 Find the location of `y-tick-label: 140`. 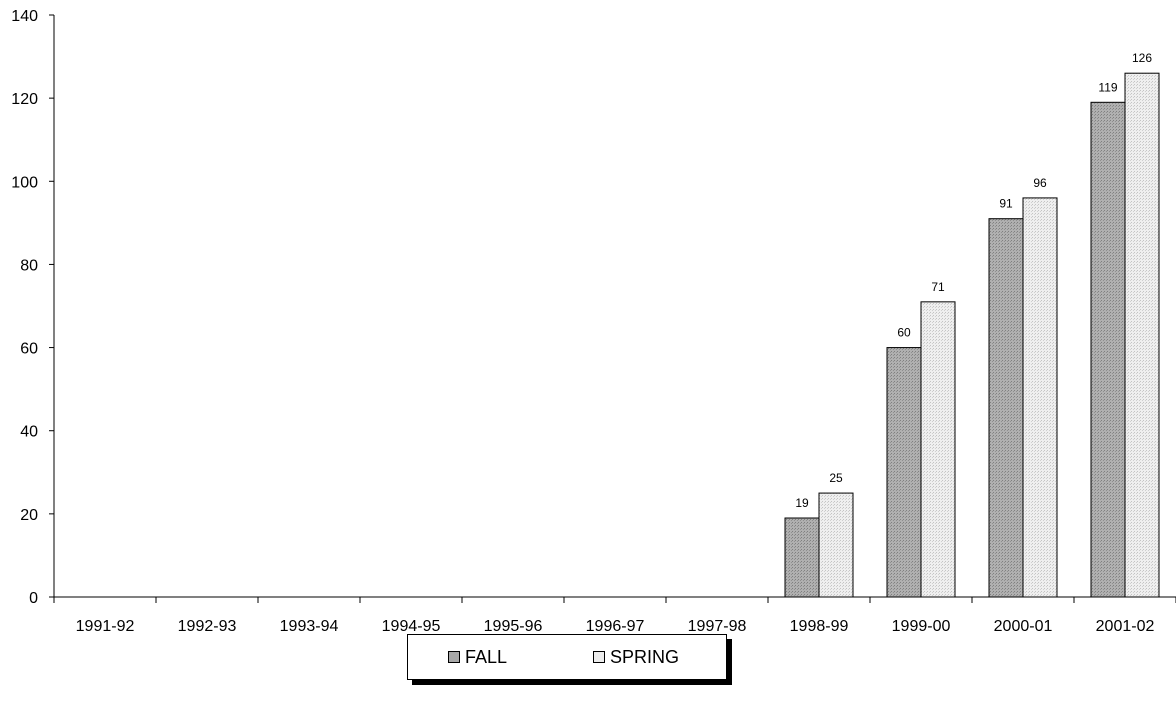

y-tick-label: 140 is located at coordinates (24, 16).